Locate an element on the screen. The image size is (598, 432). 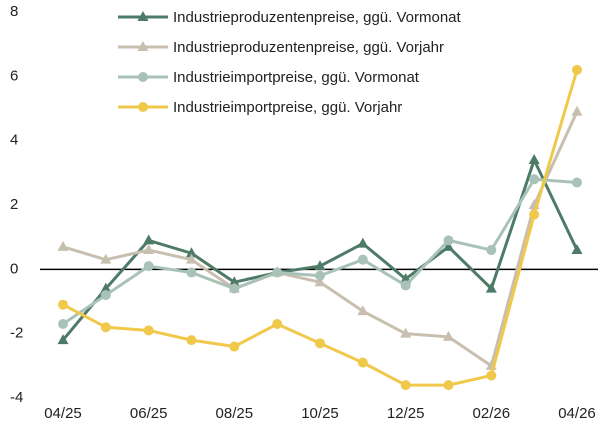
y-tick-label: 0 is located at coordinates (14, 268).